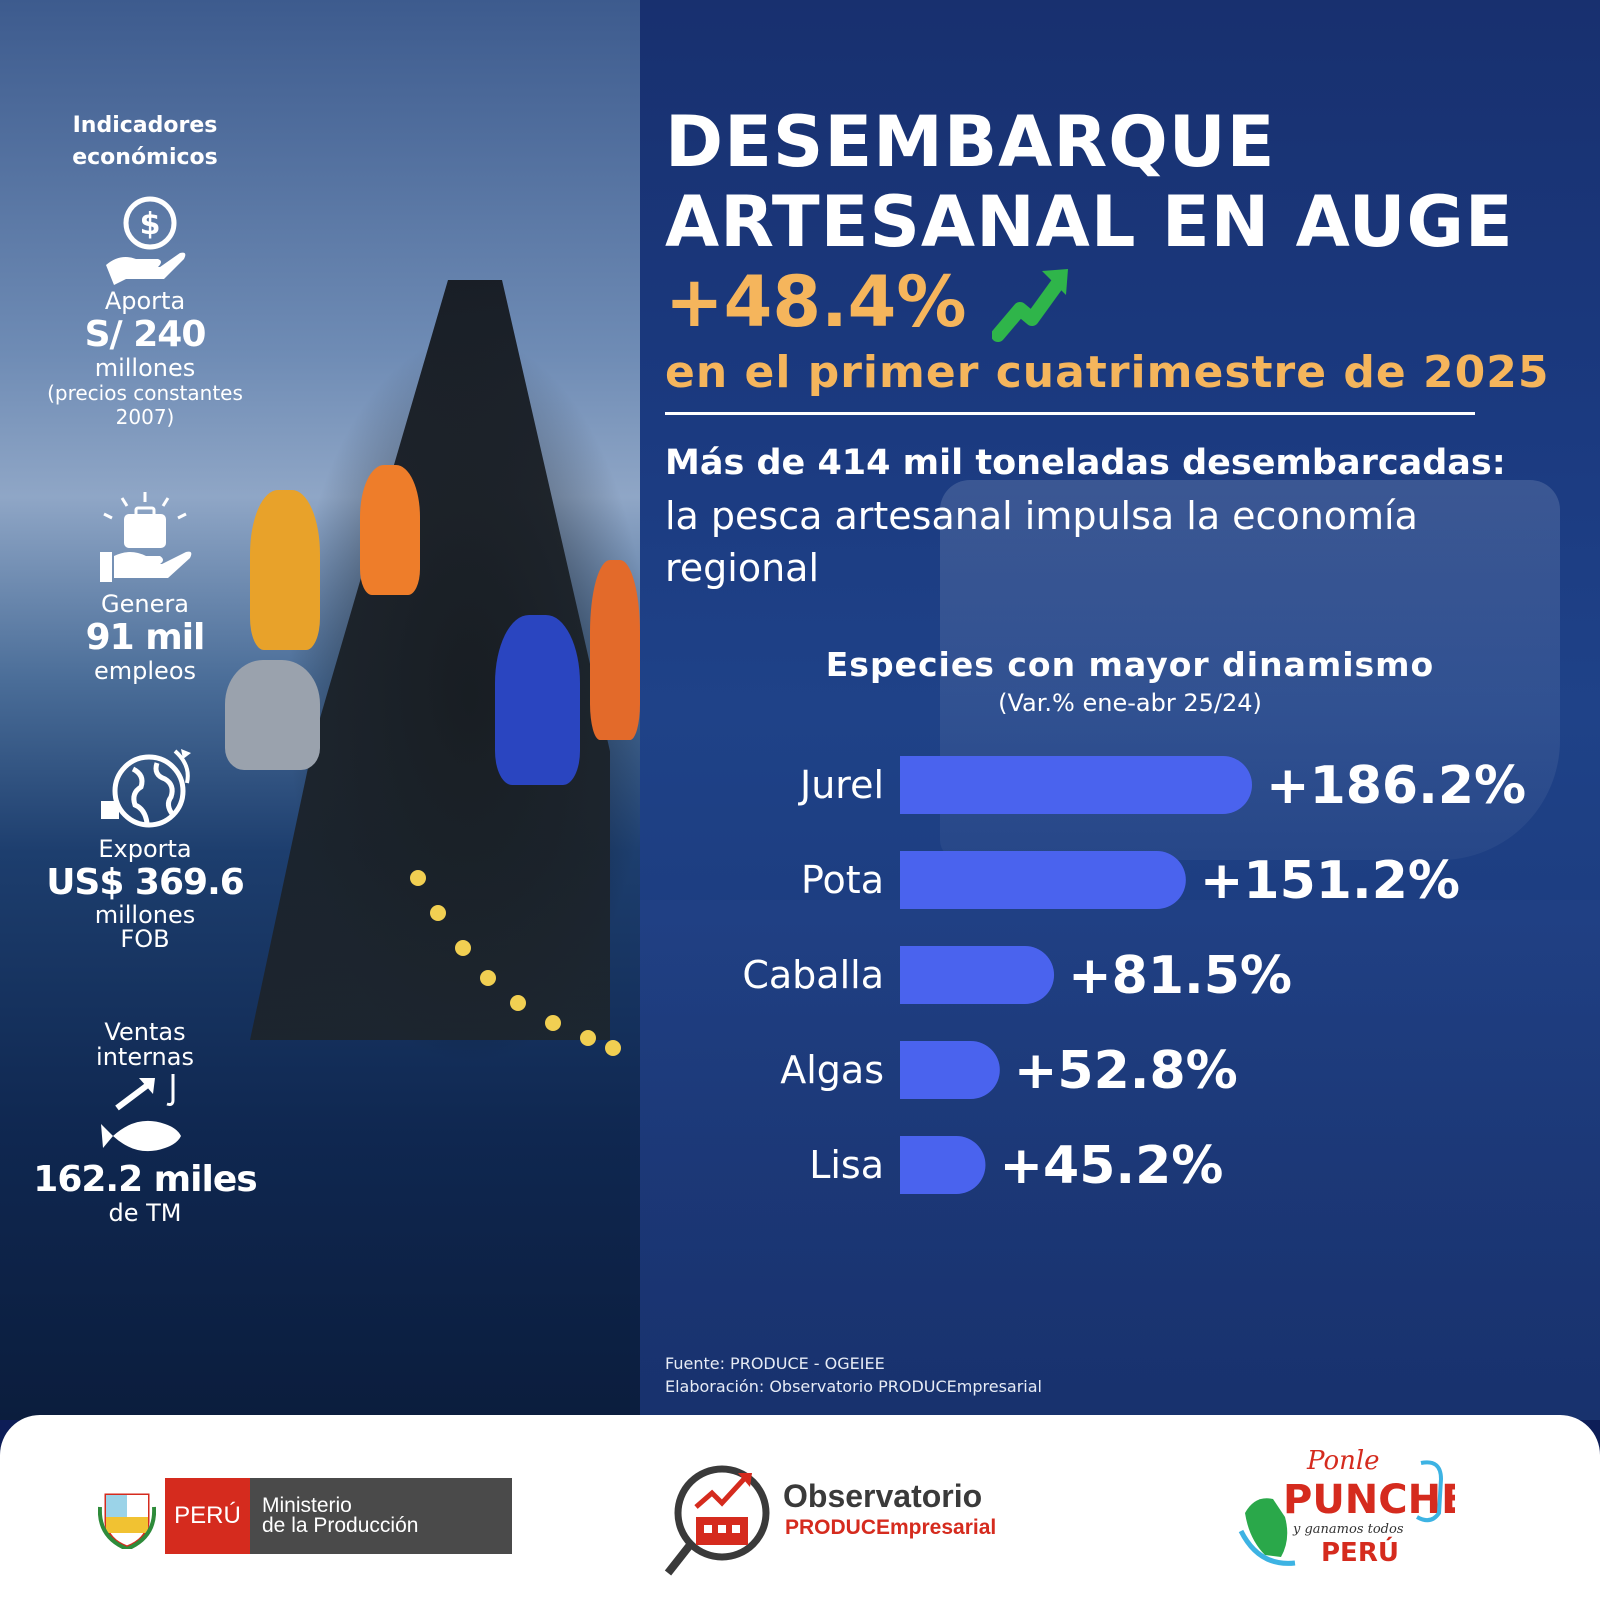 The width and height of the screenshot is (1600, 1600). Describe the element at coordinates (1130, 664) in the screenshot. I see `chart-title: Especies con mayor dinamismo` at that location.